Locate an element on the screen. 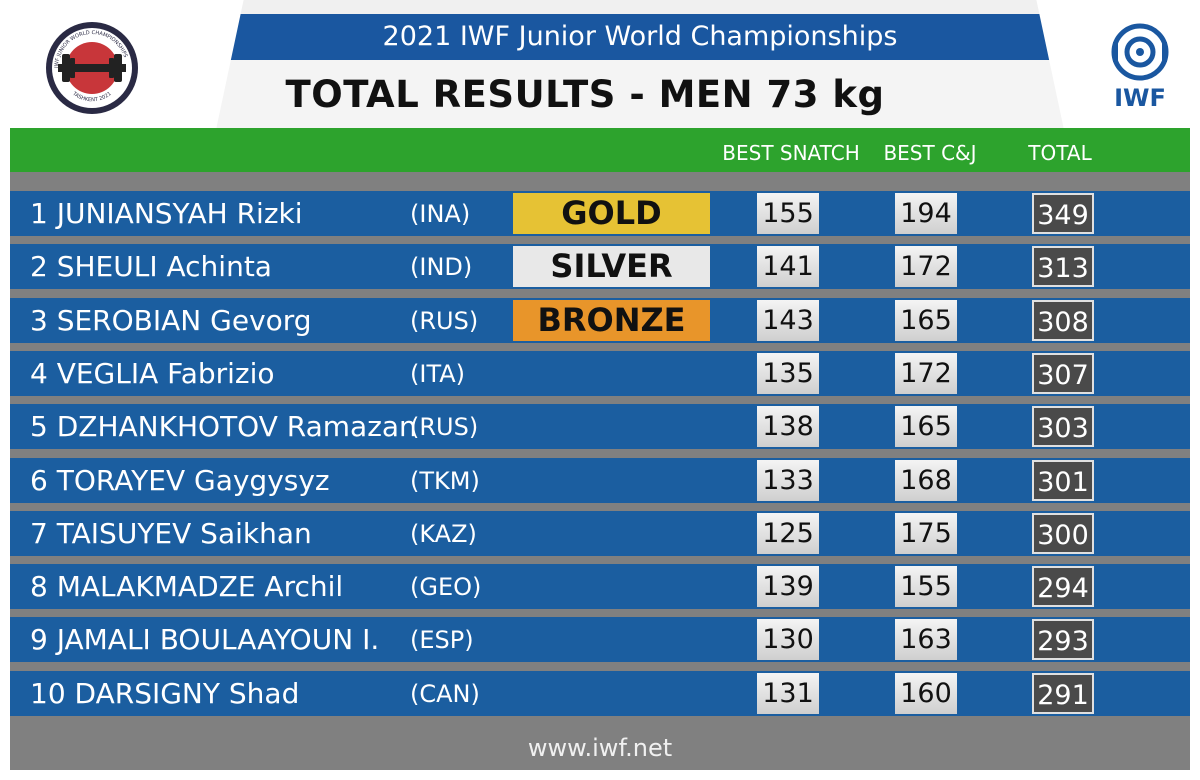  nation-code: (GEO) is located at coordinates (446, 587).